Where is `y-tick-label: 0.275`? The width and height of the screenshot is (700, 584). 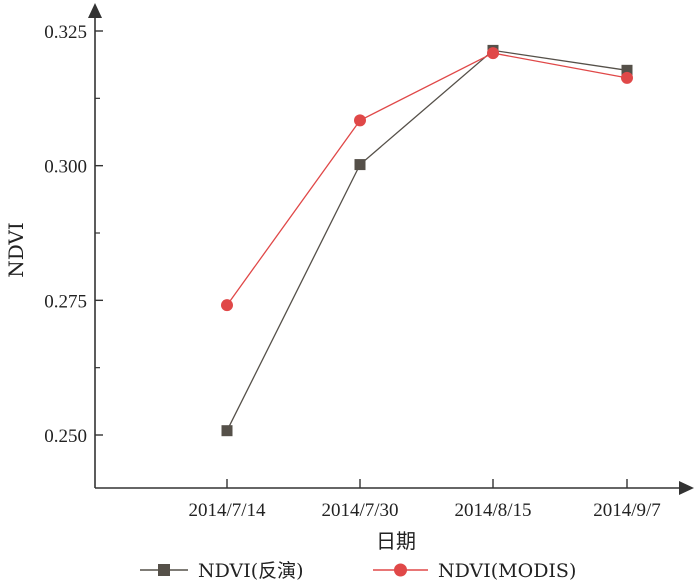
y-tick-label: 0.275 is located at coordinates (65, 301).